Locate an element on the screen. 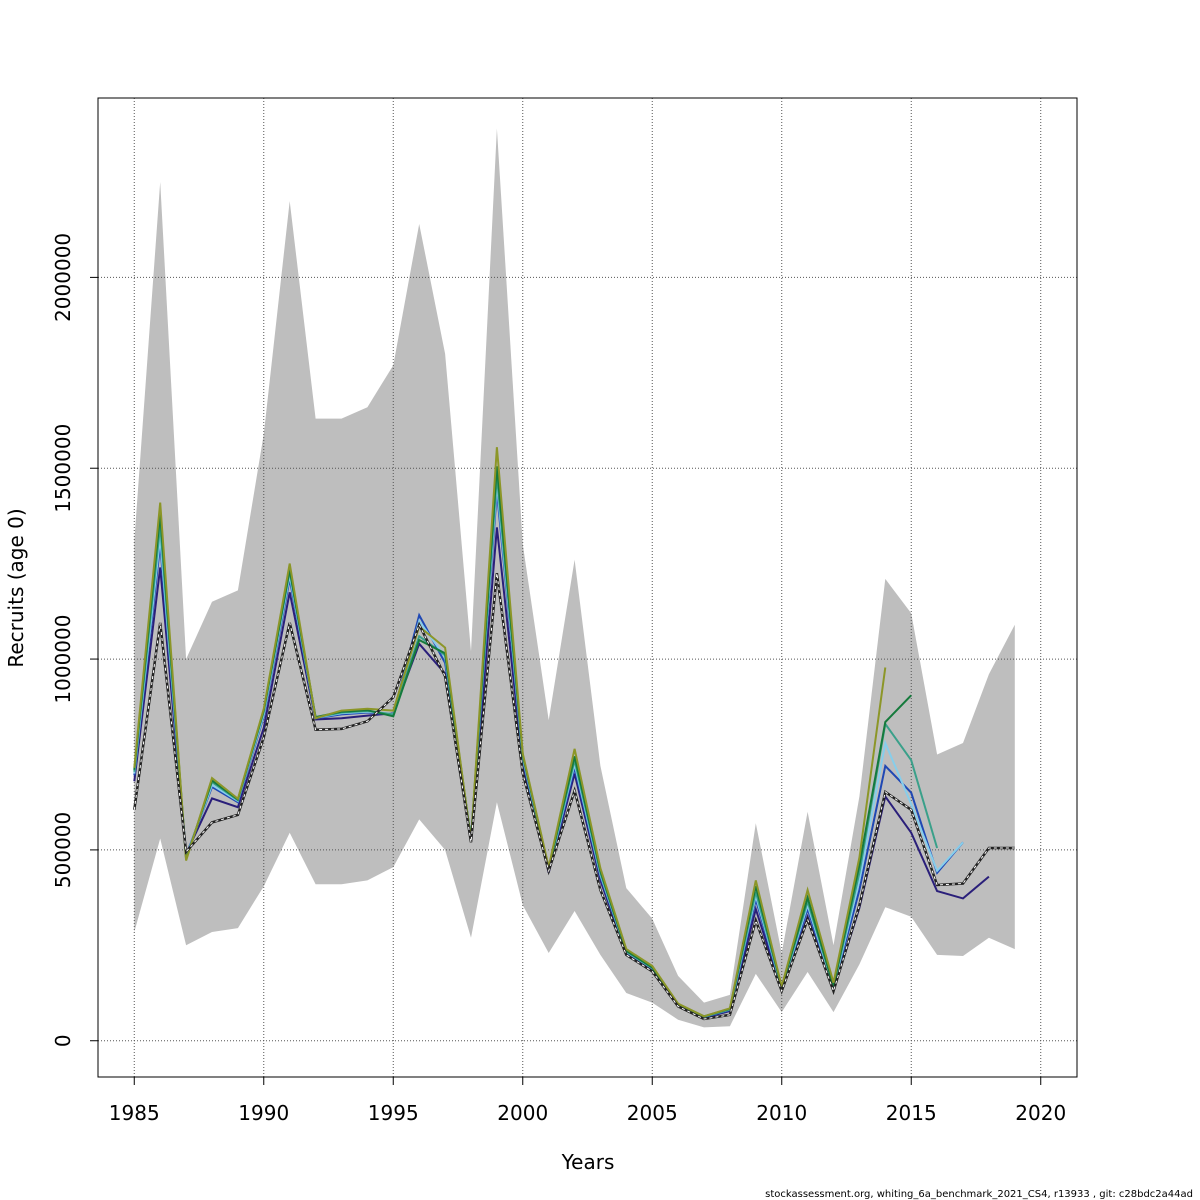 This screenshot has height=1200, width=1200. y-tick-label: 1500000 is located at coordinates (63, 468).